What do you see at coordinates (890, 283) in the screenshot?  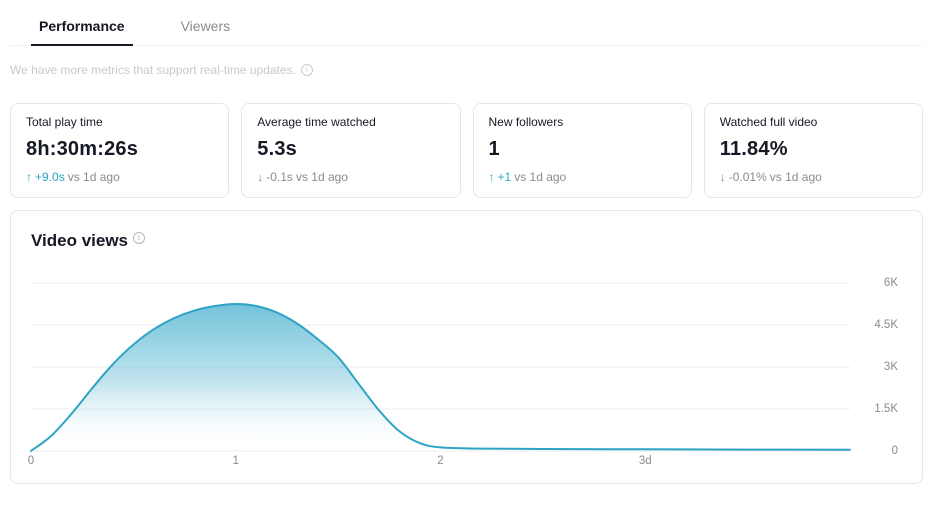 I see `y-tick-label: 6K` at bounding box center [890, 283].